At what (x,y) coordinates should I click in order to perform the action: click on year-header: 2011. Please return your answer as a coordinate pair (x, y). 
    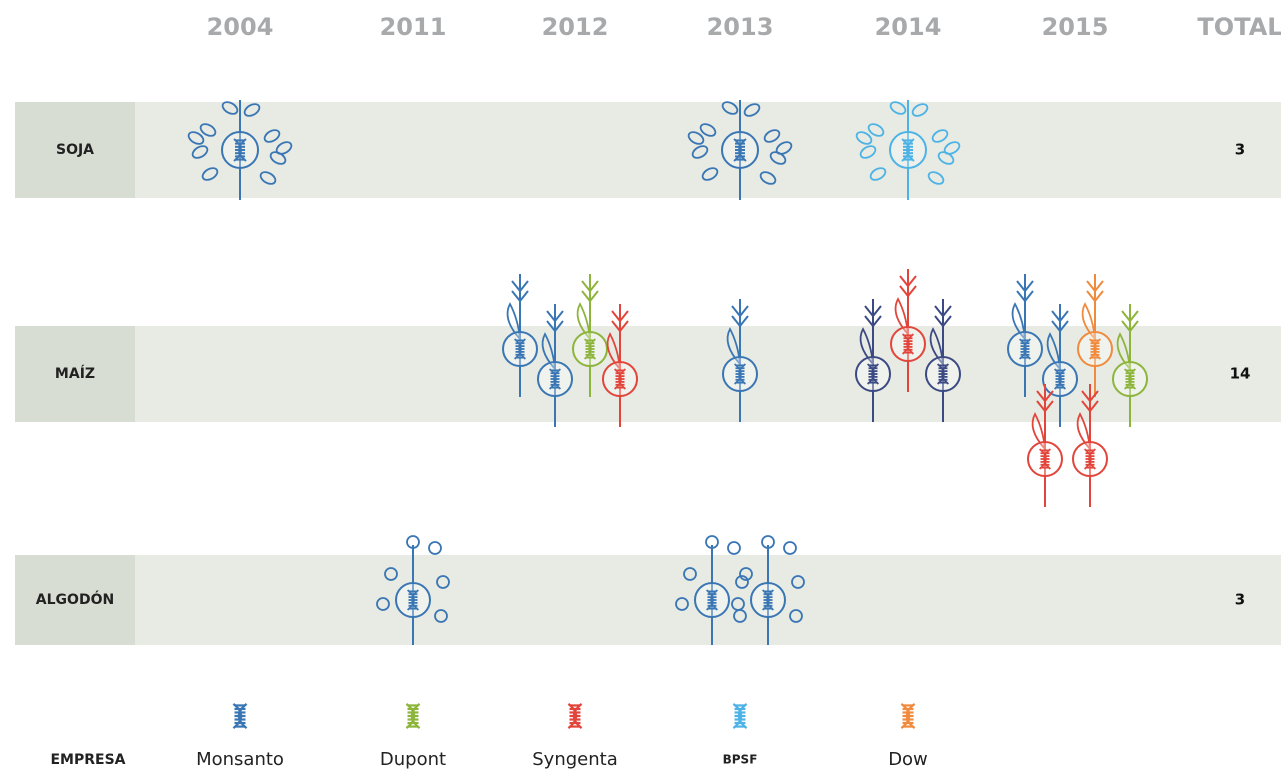
    Looking at the image, I should click on (413, 27).